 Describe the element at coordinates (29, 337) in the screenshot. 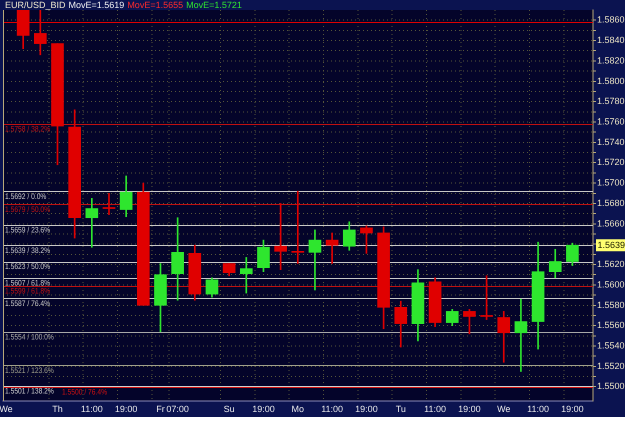

I see `ref-line-label: 1.5554 / 100.0%` at that location.